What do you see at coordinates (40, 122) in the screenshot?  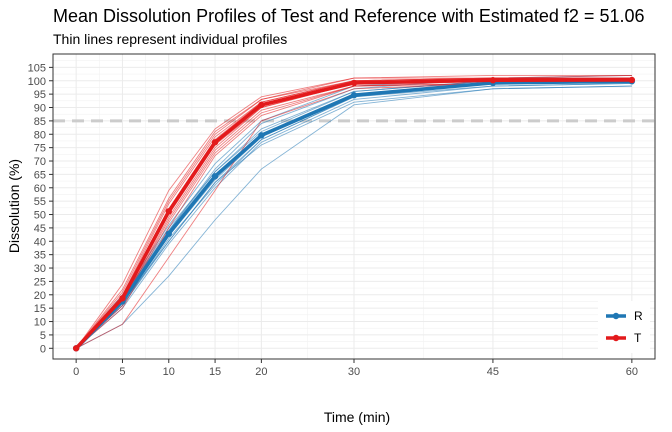 I see `y-tick-label: 85` at bounding box center [40, 122].